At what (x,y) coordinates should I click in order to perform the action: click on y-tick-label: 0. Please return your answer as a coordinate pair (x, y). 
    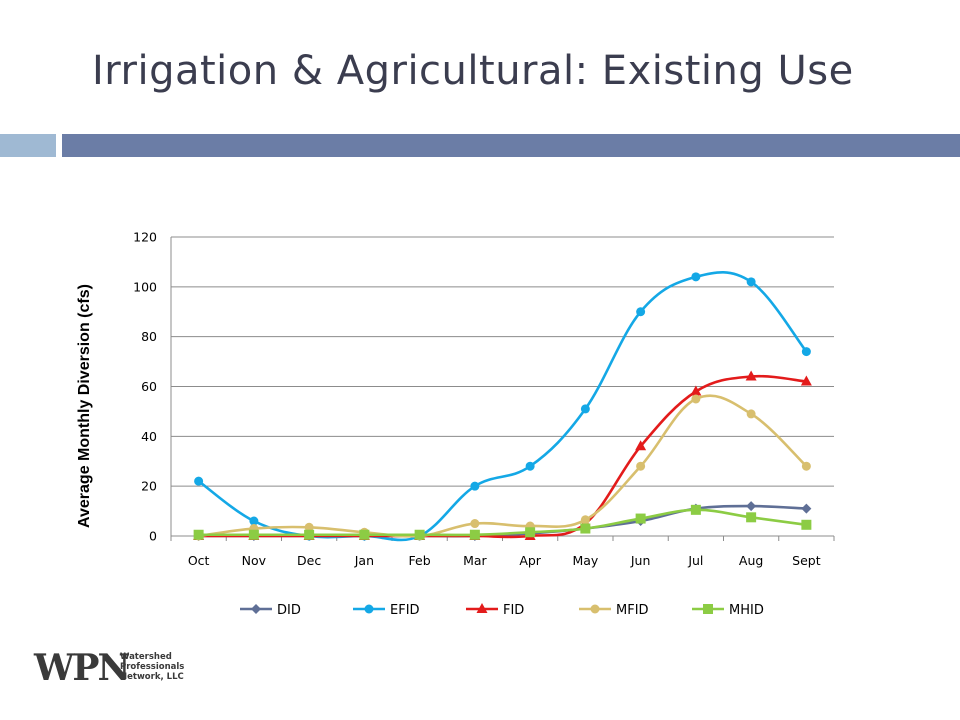
    Looking at the image, I should click on (153, 536).